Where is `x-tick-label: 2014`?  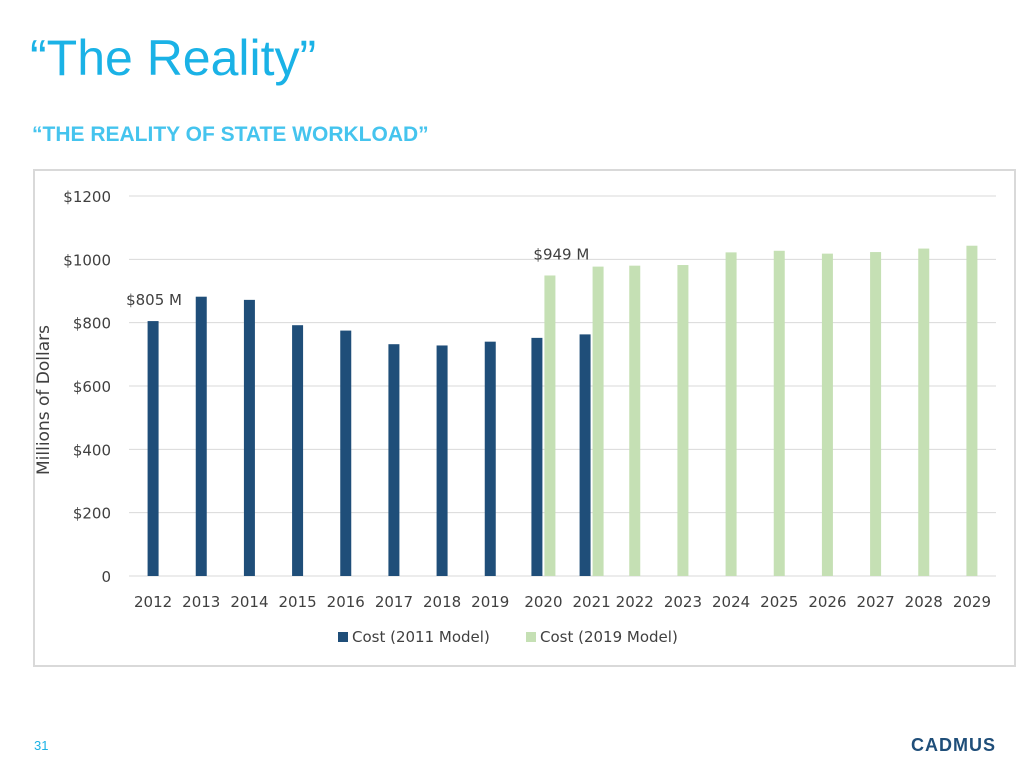
x-tick-label: 2014 is located at coordinates (249, 602).